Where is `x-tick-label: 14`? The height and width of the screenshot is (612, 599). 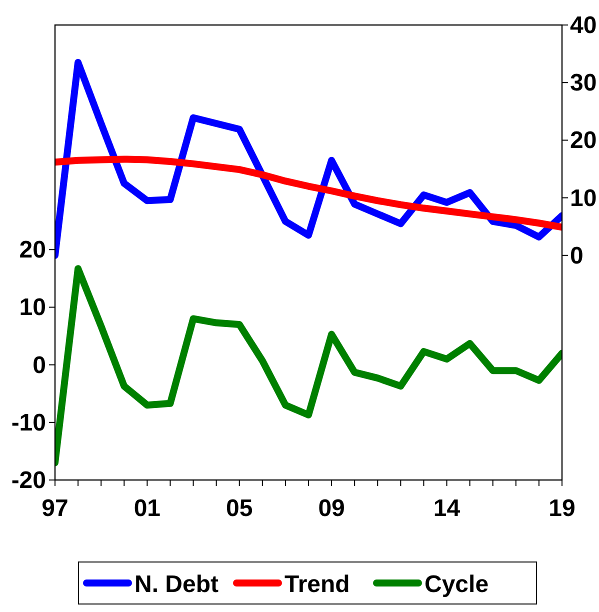
x-tick-label: 14 is located at coordinates (447, 508).